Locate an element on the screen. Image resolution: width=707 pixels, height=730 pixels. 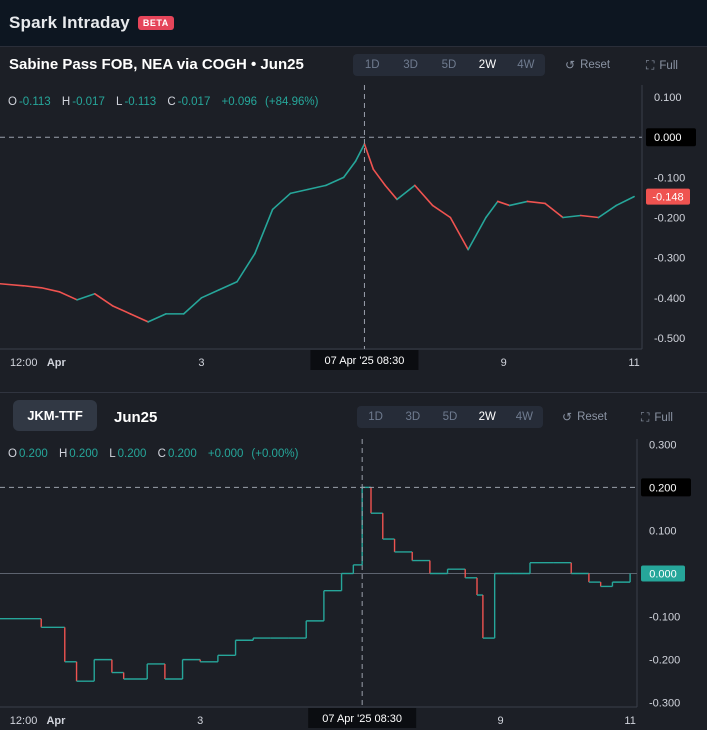
panel-title: Sabine Pass FOB, NEA via COGH • Jun25 is located at coordinates (156, 64).